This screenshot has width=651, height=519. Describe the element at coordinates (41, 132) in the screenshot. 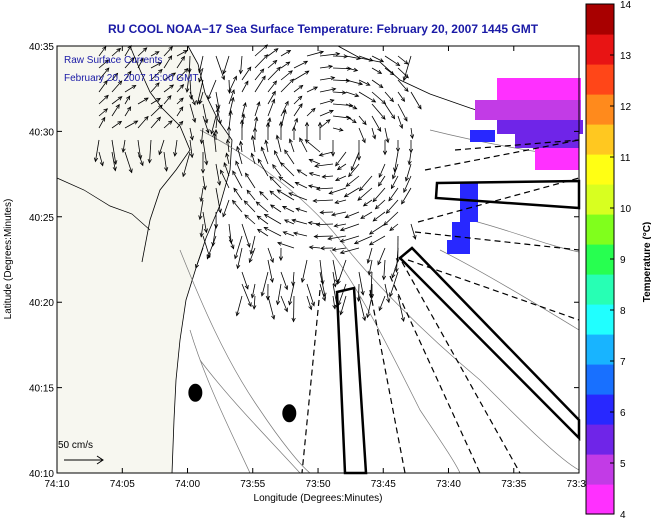

I see `y-tick-label: 40:30` at that location.